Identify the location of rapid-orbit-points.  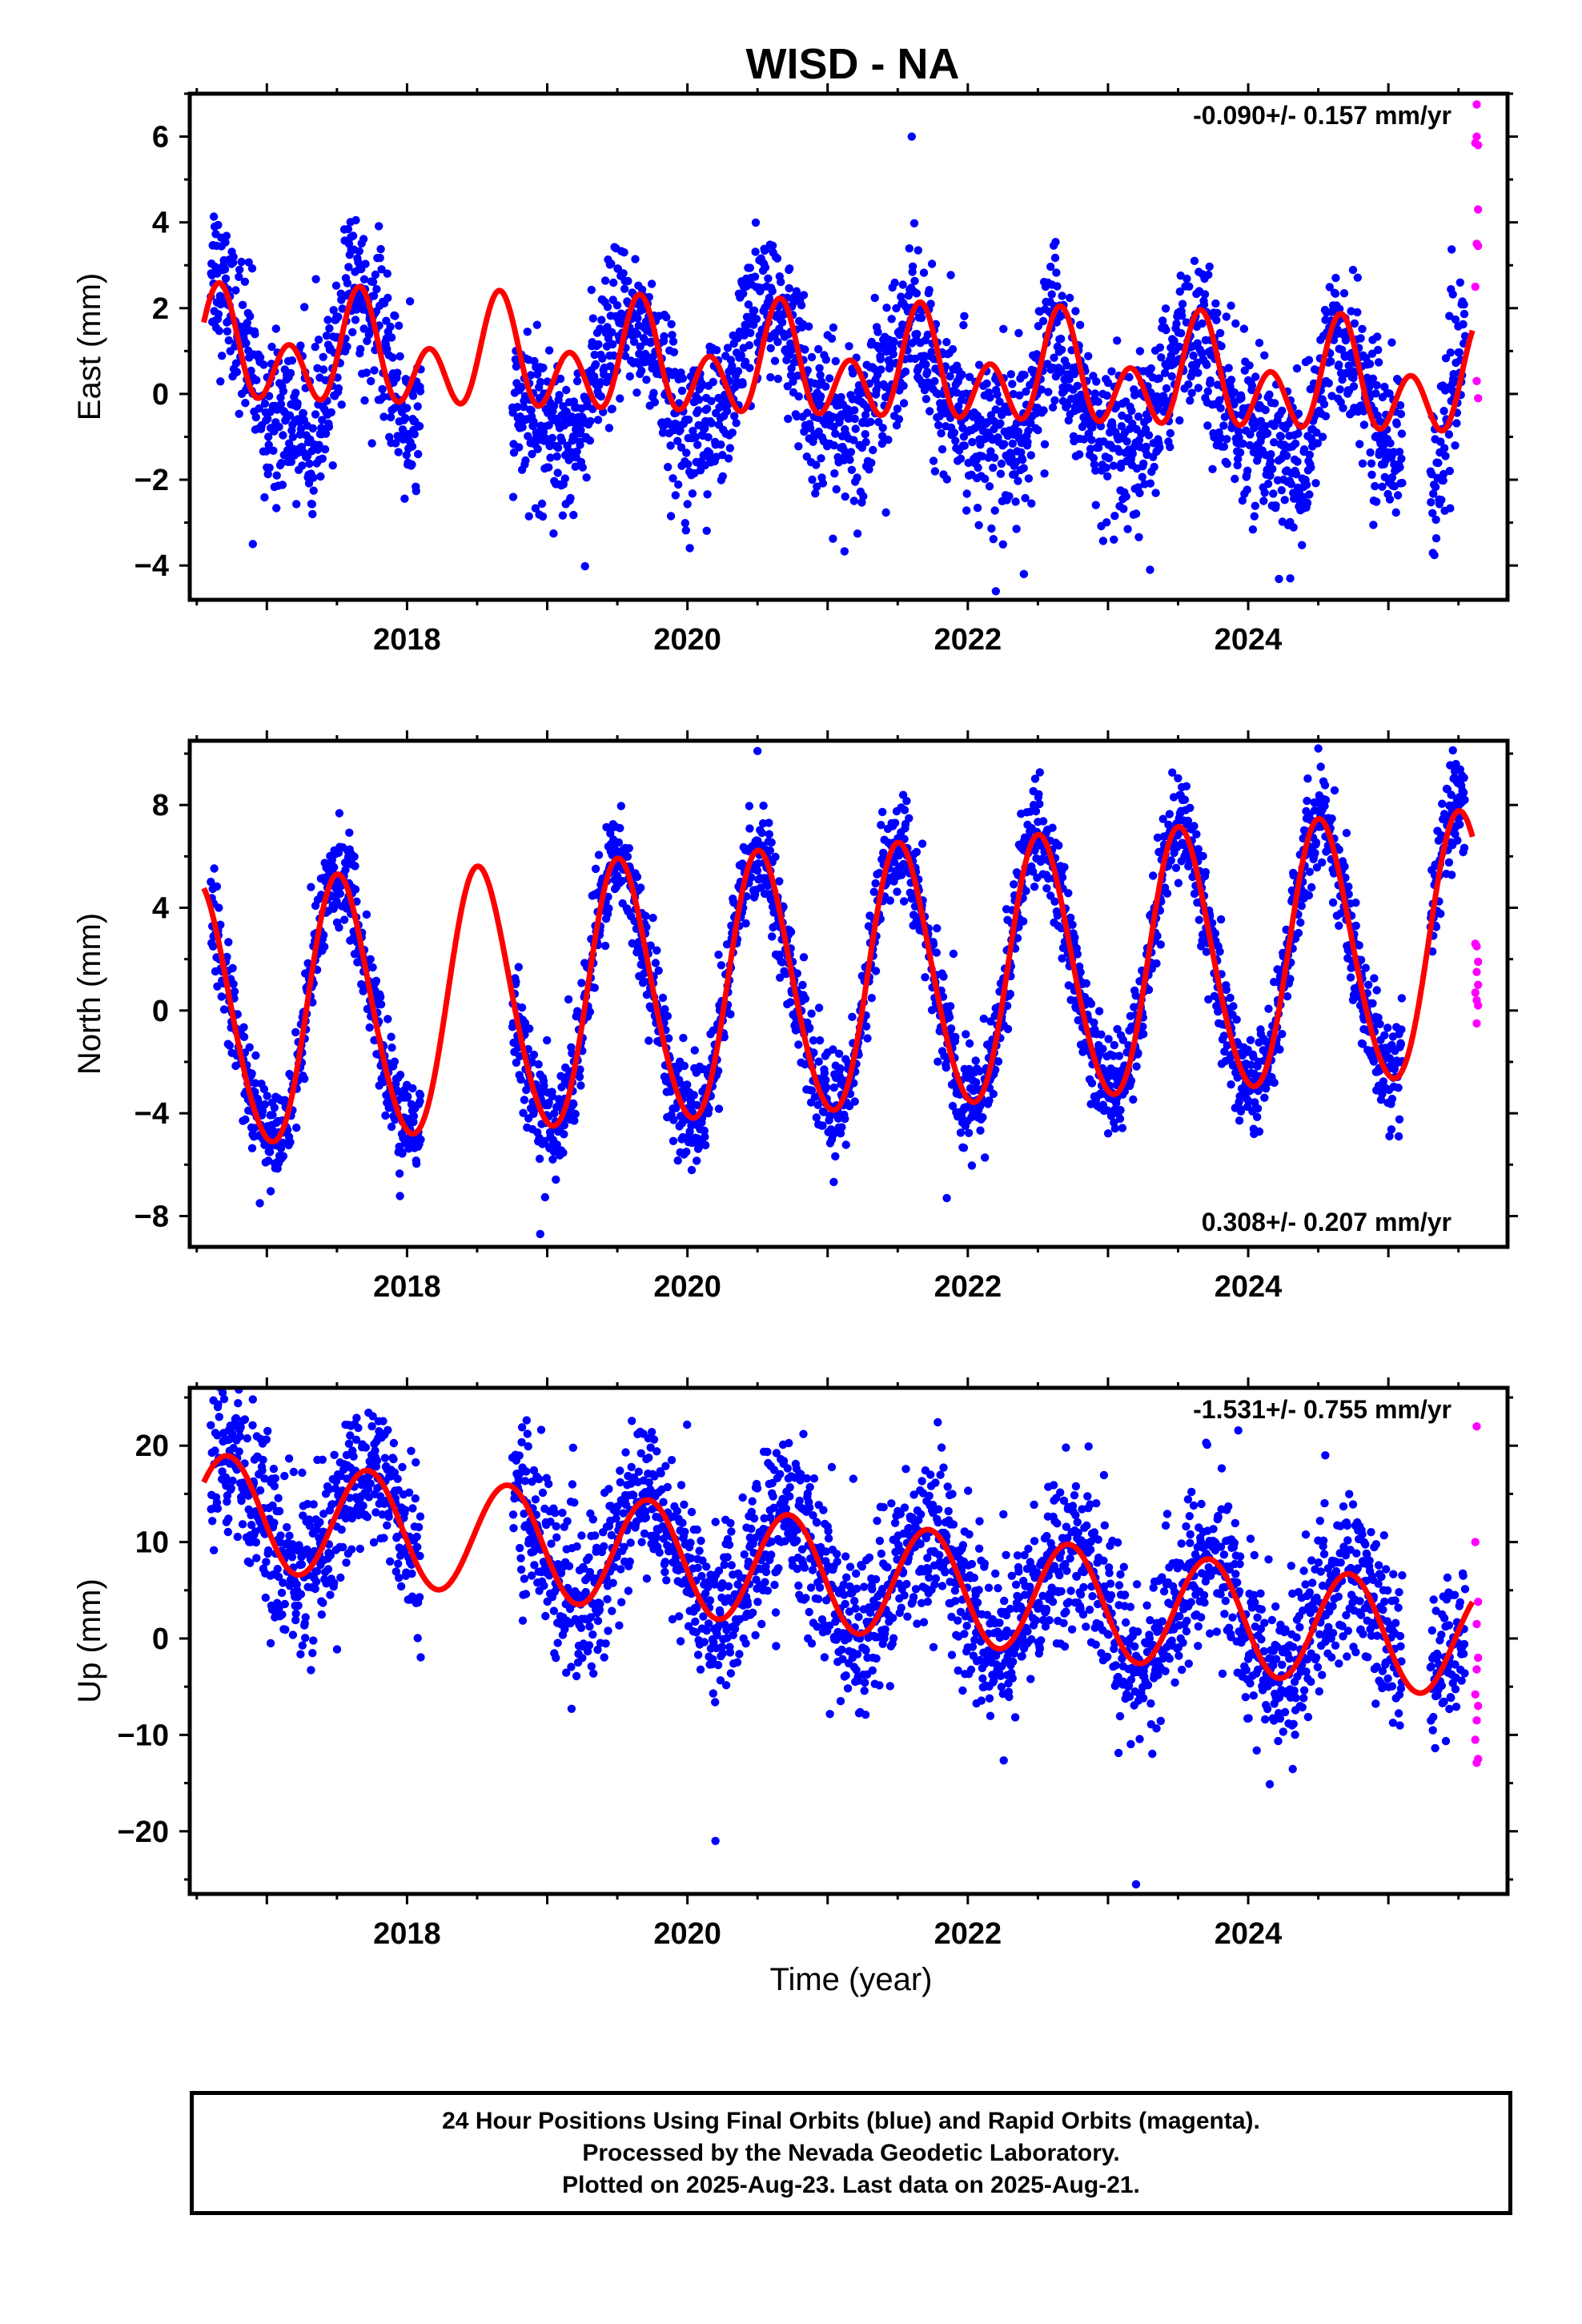
(1477, 252).